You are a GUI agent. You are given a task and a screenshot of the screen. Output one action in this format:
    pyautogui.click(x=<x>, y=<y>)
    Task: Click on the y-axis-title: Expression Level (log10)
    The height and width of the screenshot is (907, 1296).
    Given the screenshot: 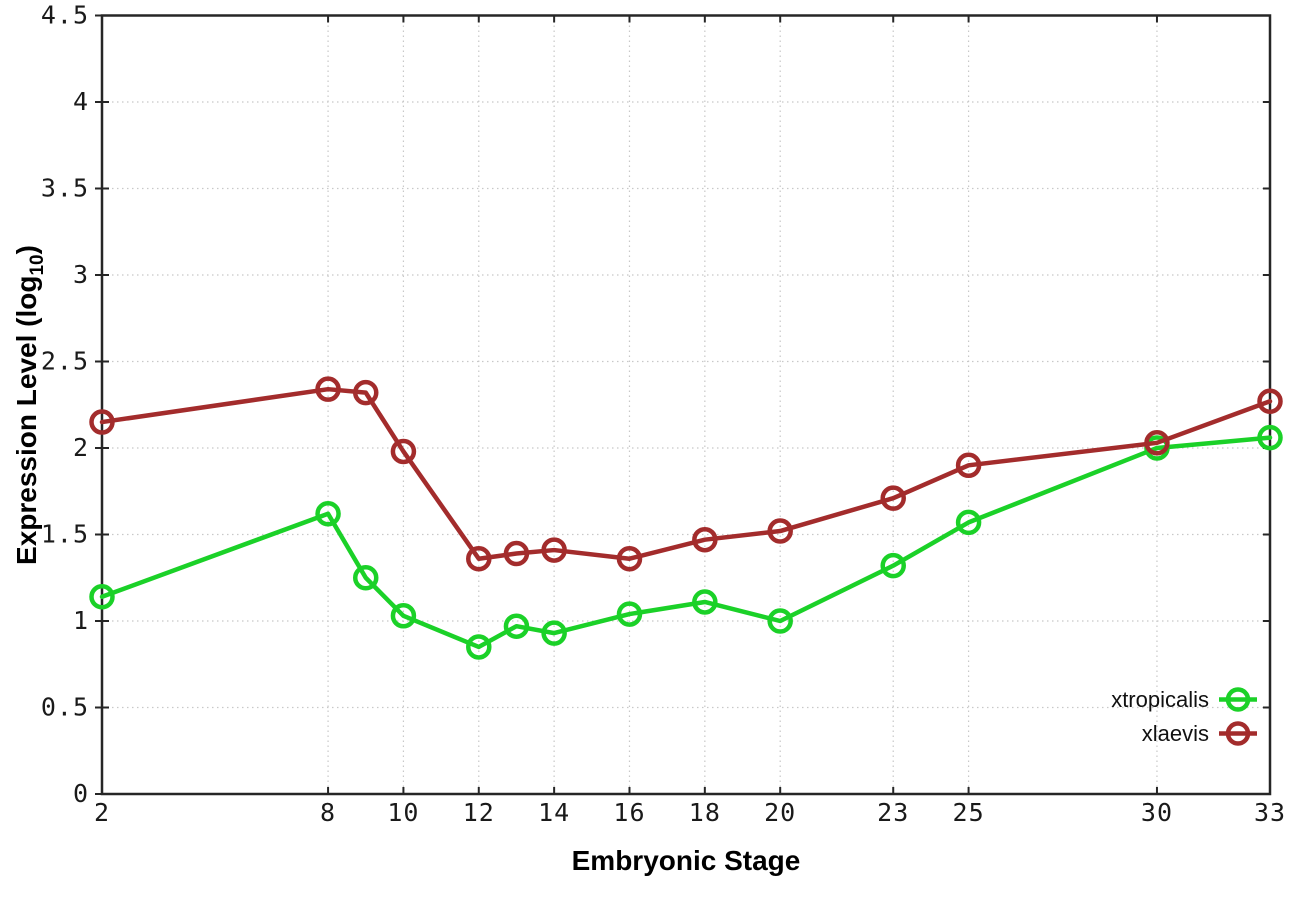 What is the action you would take?
    pyautogui.click(x=30, y=405)
    